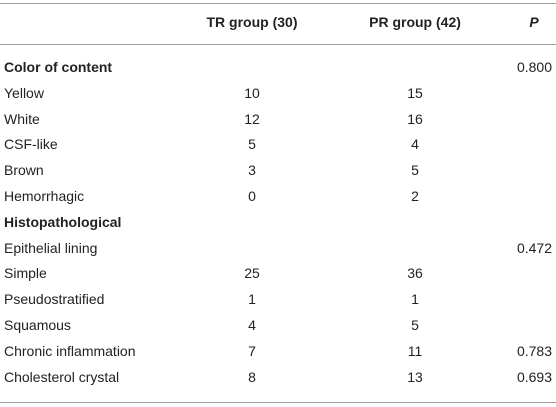 The image size is (556, 407). Describe the element at coordinates (415, 144) in the screenshot. I see `pr-count: 4` at that location.